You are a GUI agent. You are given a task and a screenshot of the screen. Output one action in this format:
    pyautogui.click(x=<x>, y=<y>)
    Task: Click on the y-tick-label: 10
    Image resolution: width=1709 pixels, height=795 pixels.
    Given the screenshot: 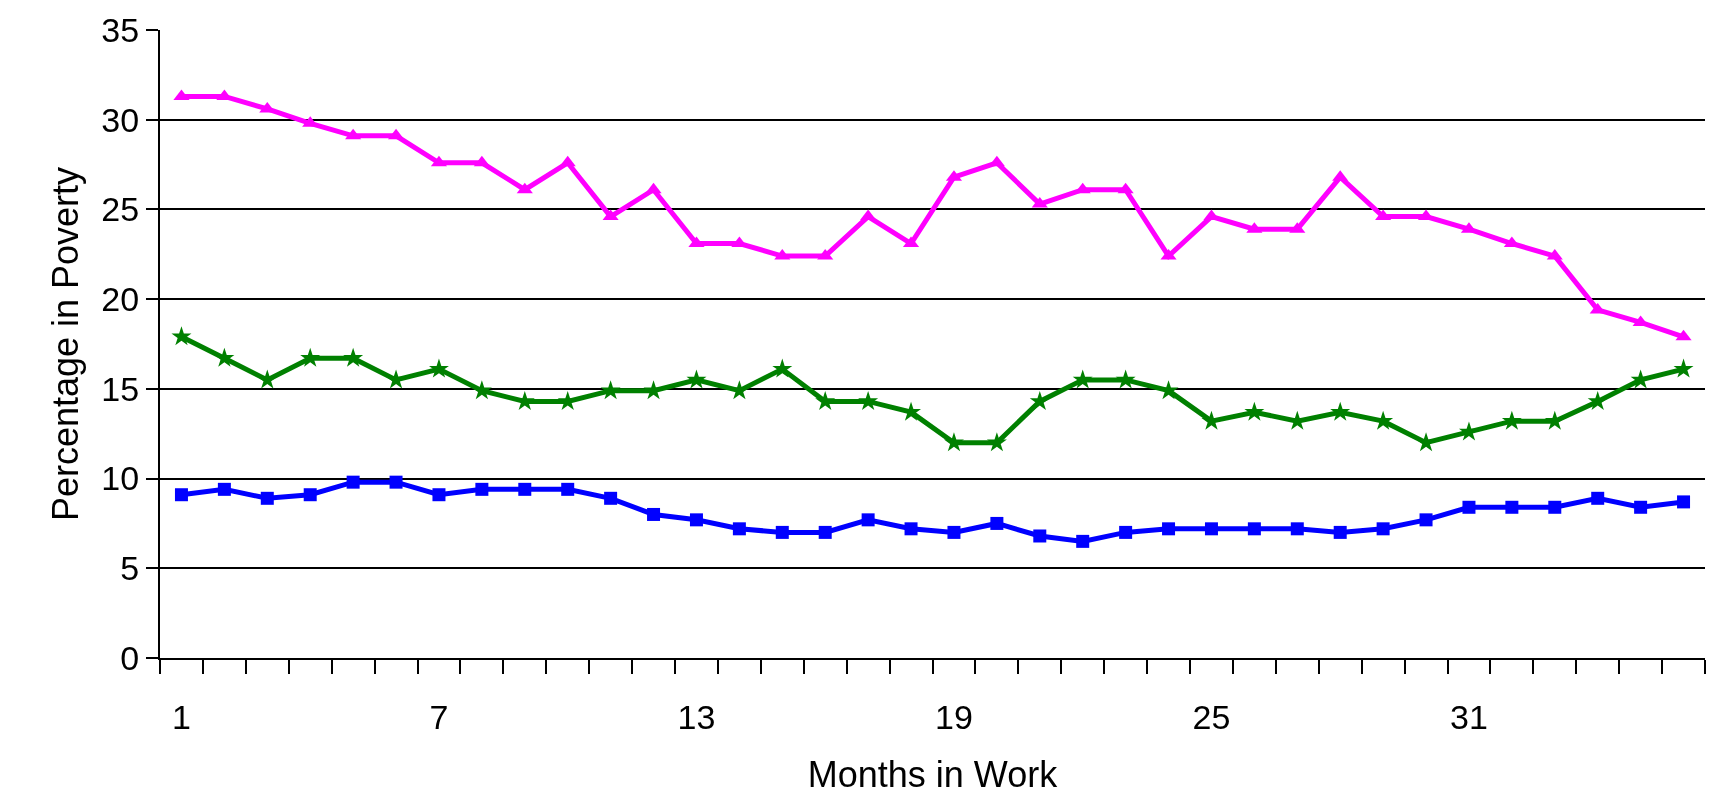 What is the action you would take?
    pyautogui.click(x=120, y=478)
    